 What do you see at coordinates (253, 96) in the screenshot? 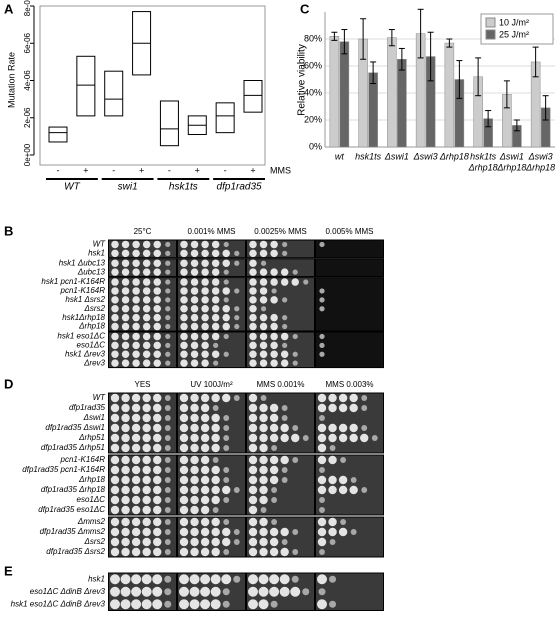
I see `box` at bounding box center [253, 96].